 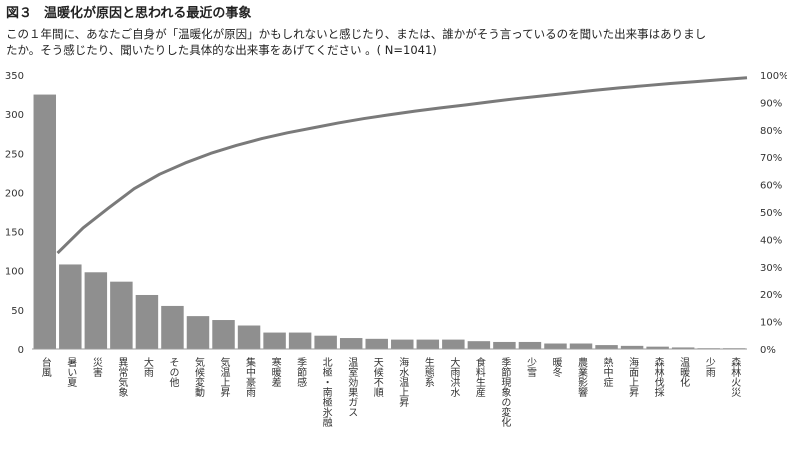 I want to click on x-tick-label: 熱中症, so click(x=607, y=372).